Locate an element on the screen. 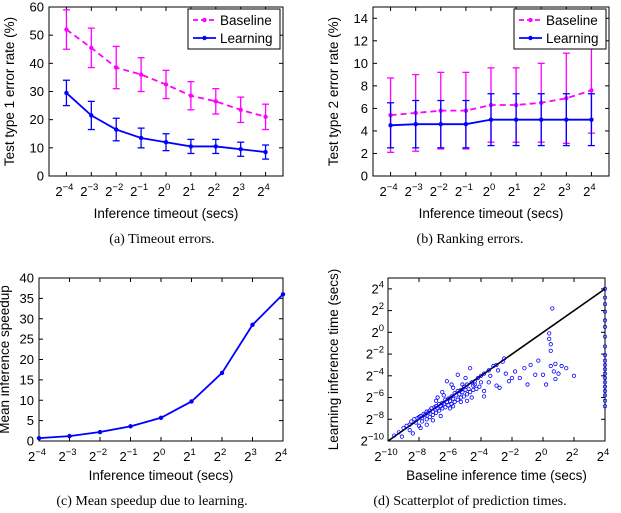 The height and width of the screenshot is (513, 621). x-tick-label: 24 is located at coordinates (603, 455).